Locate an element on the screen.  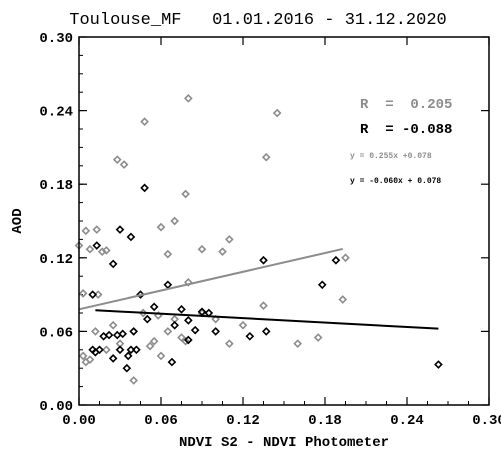
y-tick-label: 0.30 is located at coordinates (56, 39).